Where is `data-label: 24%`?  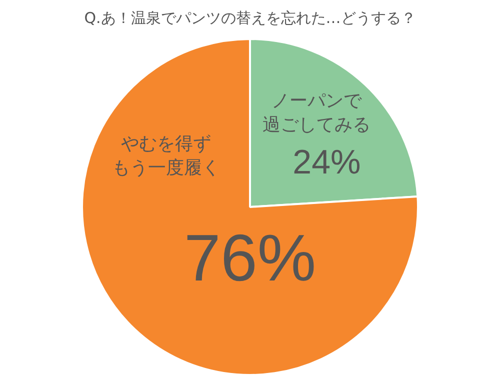 data-label: 24% is located at coordinates (326, 162).